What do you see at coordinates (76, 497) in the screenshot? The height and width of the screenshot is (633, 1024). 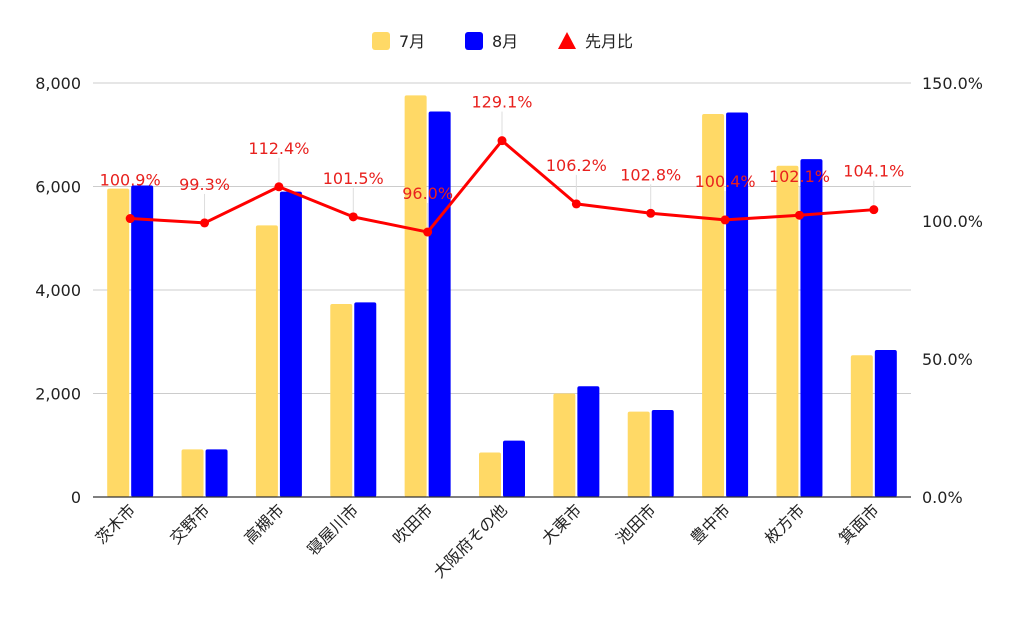 I see `y-left-tick-label: 0` at bounding box center [76, 497].